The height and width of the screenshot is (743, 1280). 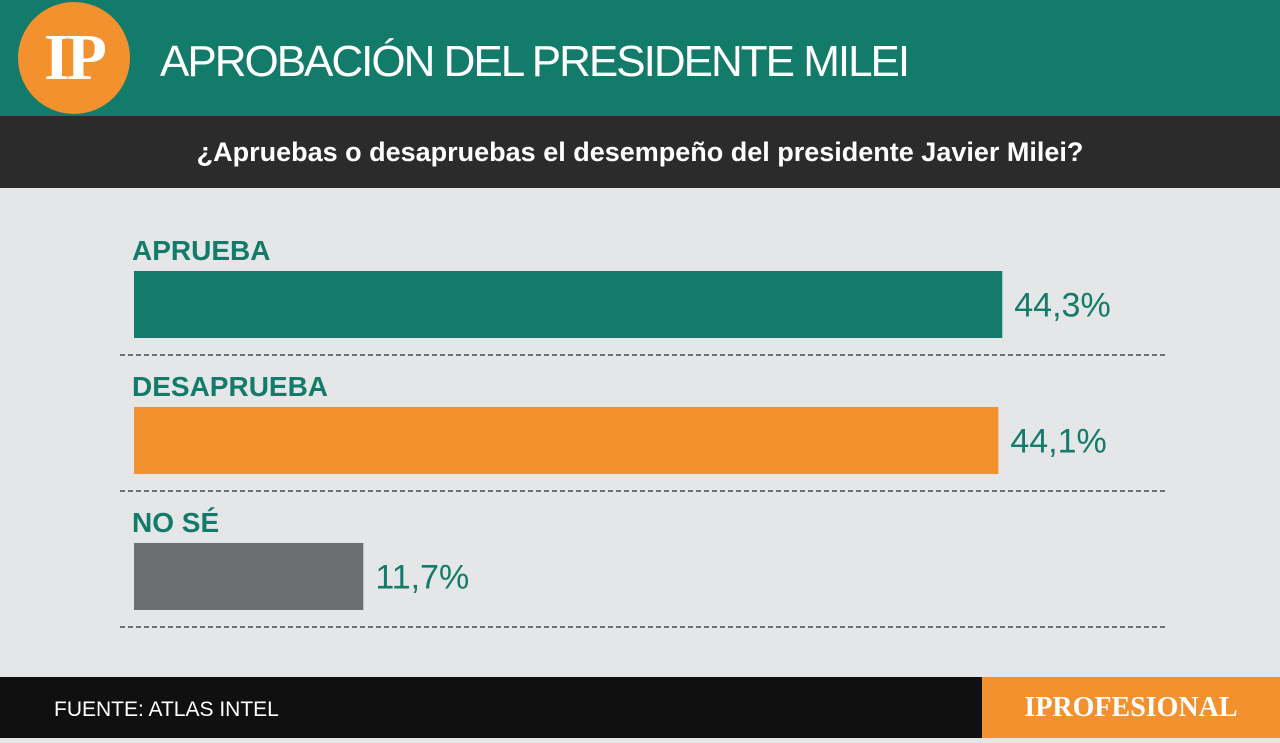 I want to click on brand-box: IPROFESIONAL, so click(x=1131, y=707).